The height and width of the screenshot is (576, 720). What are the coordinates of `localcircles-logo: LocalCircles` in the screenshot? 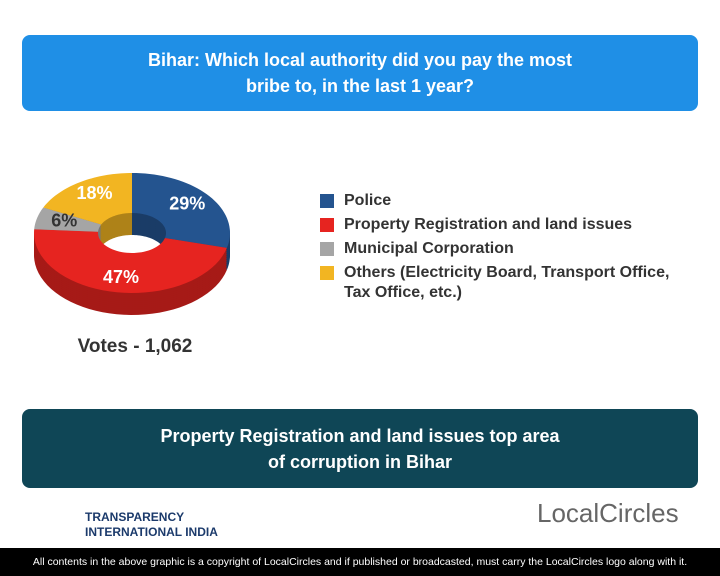 It's located at (608, 513).